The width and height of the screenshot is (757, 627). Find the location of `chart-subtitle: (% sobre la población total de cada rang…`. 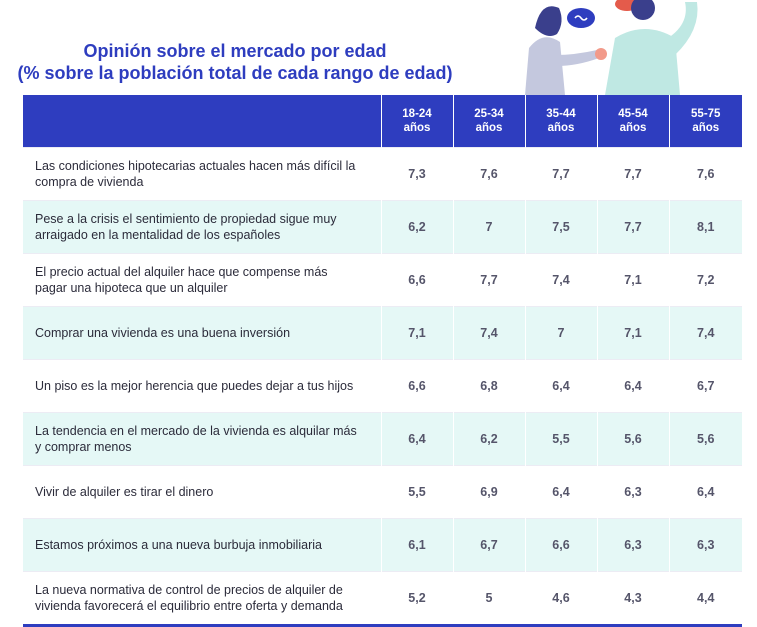

chart-subtitle: (% sobre la población total de cada rang… is located at coordinates (235, 73).